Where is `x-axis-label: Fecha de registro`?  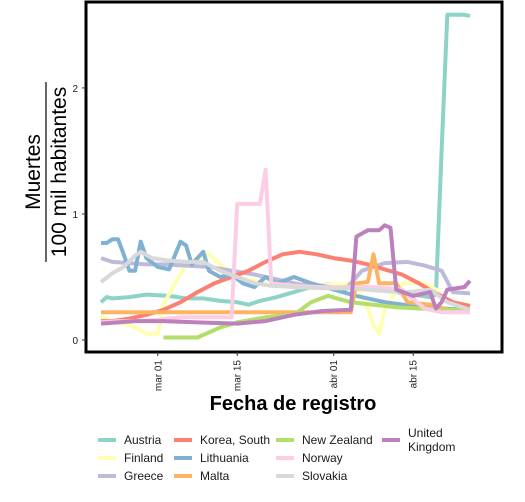
x-axis-label: Fecha de registro is located at coordinates (293, 404).